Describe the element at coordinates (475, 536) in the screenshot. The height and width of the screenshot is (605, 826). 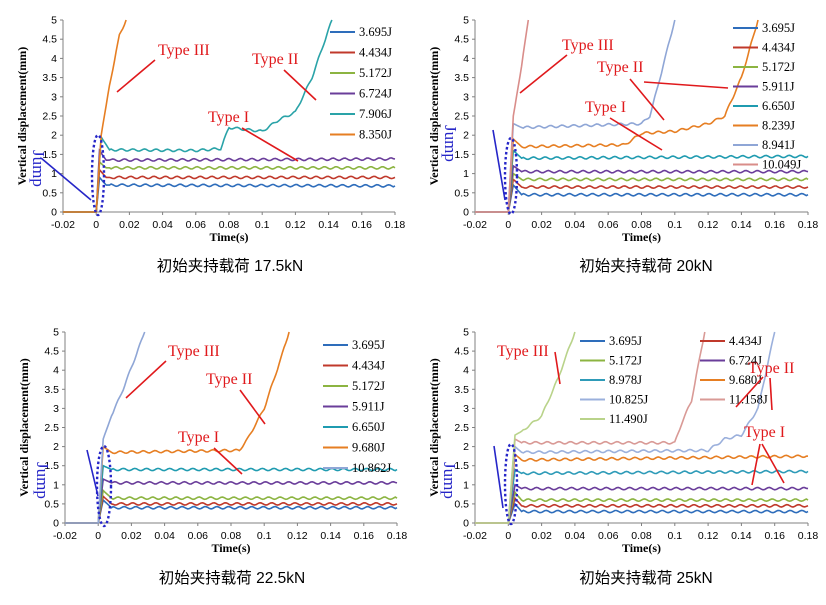
I see `x-tick-label: -0.02` at that location.